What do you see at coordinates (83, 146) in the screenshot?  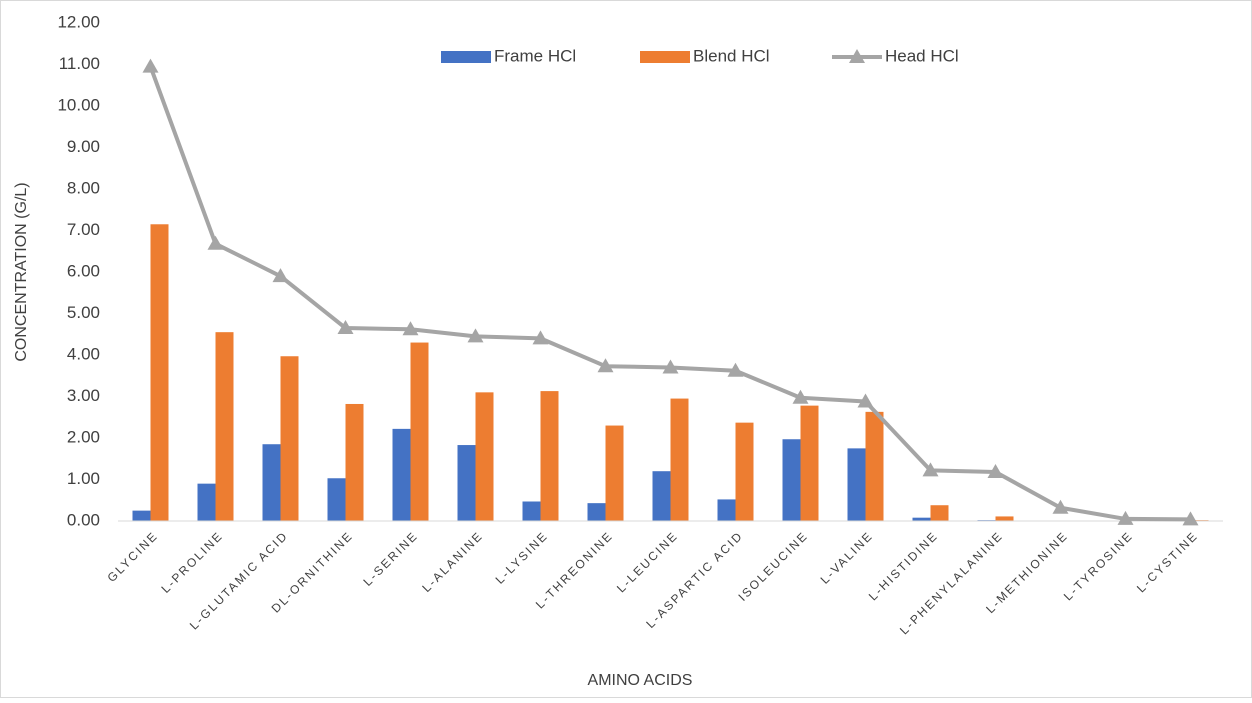 I see `y-tick-label: 9.00` at bounding box center [83, 146].